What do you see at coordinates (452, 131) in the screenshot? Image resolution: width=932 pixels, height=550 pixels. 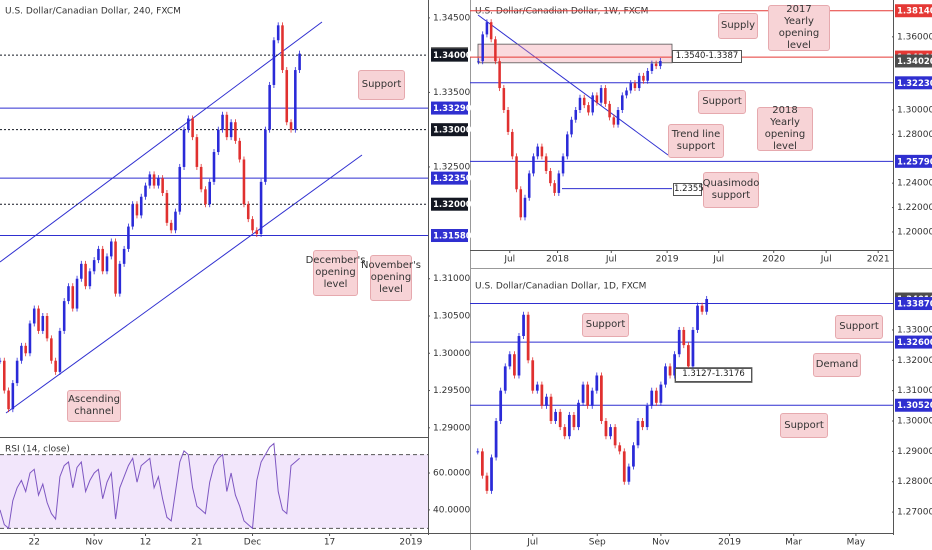 I see `level-label: 1.33000` at bounding box center [452, 131].